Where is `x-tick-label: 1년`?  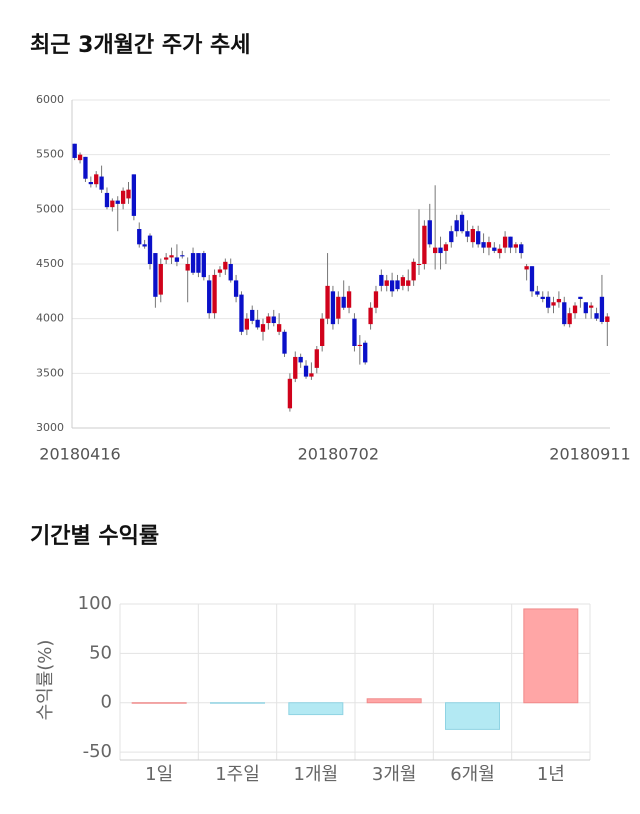
x-tick-label: 1년 is located at coordinates (551, 774).